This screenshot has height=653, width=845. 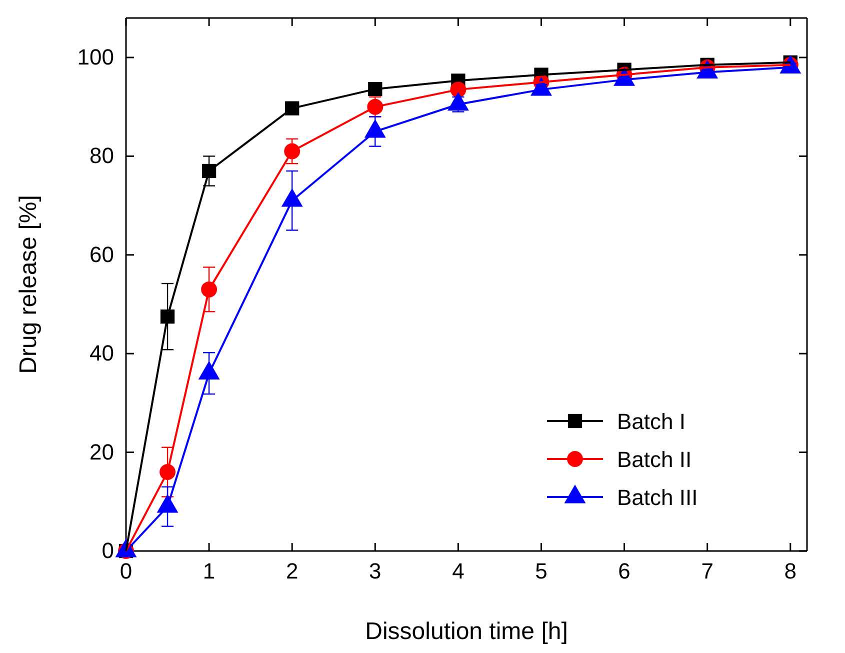 I want to click on x-axis-title: Dissolution time [h], so click(x=466, y=631).